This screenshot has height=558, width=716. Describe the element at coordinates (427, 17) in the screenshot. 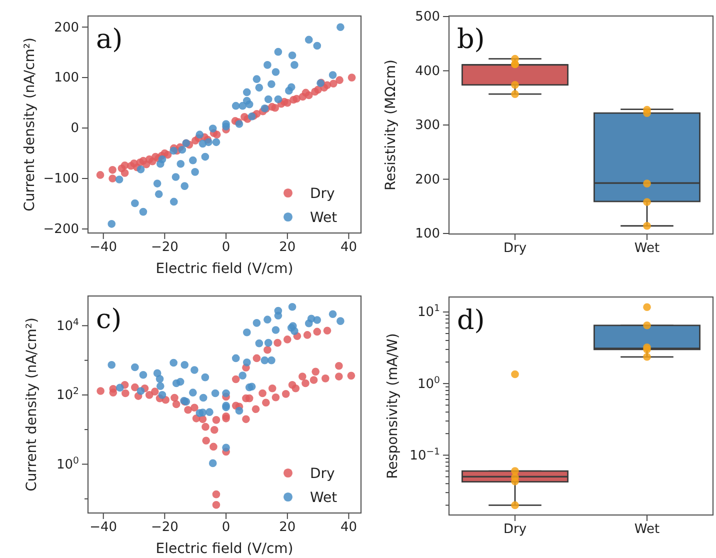

I see `y-tick-label: 500` at that location.